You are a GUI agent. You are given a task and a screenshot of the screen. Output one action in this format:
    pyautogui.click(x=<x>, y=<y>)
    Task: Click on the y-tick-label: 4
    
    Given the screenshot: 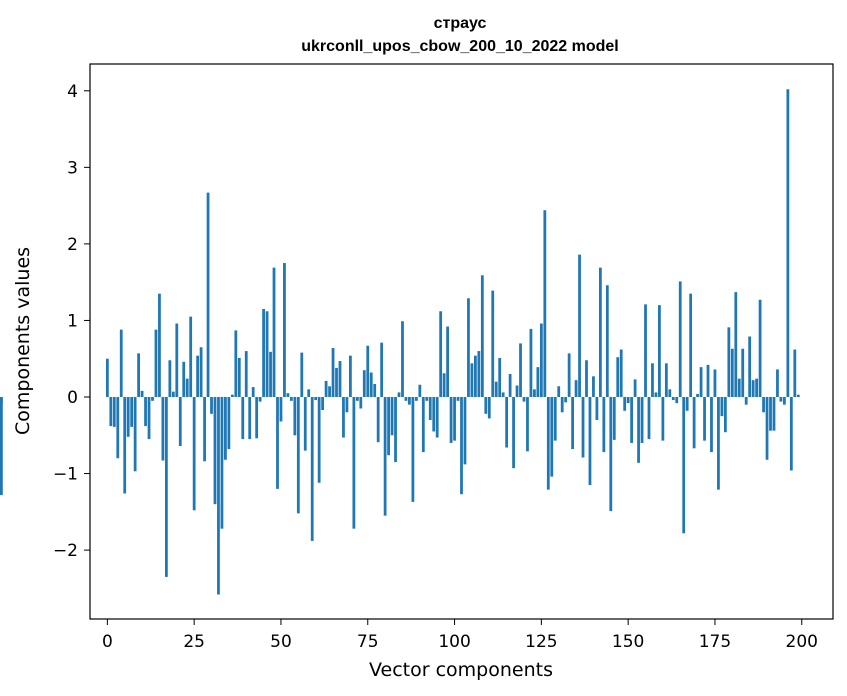 What is the action you would take?
    pyautogui.click(x=72, y=92)
    